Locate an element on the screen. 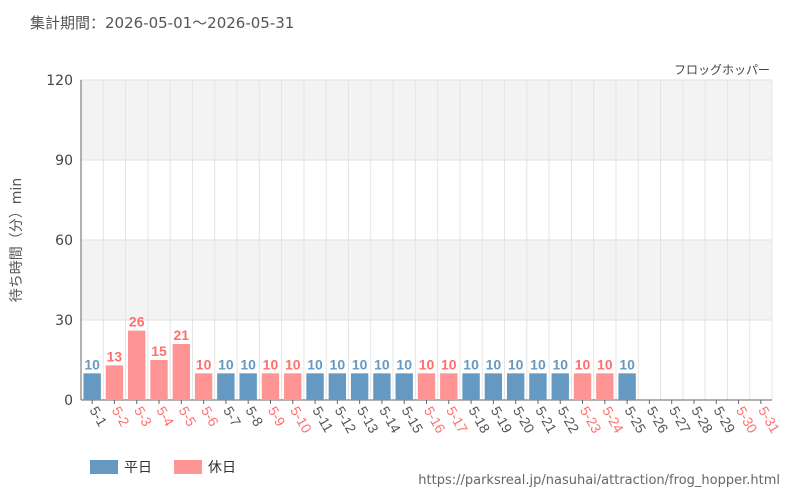 The image size is (800, 500). legend-label-weekday: 平日 is located at coordinates (138, 468).